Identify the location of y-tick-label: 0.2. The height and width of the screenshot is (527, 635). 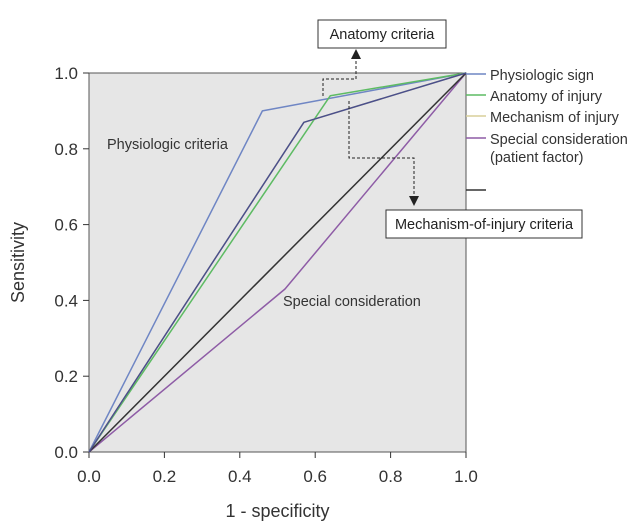
(66, 376).